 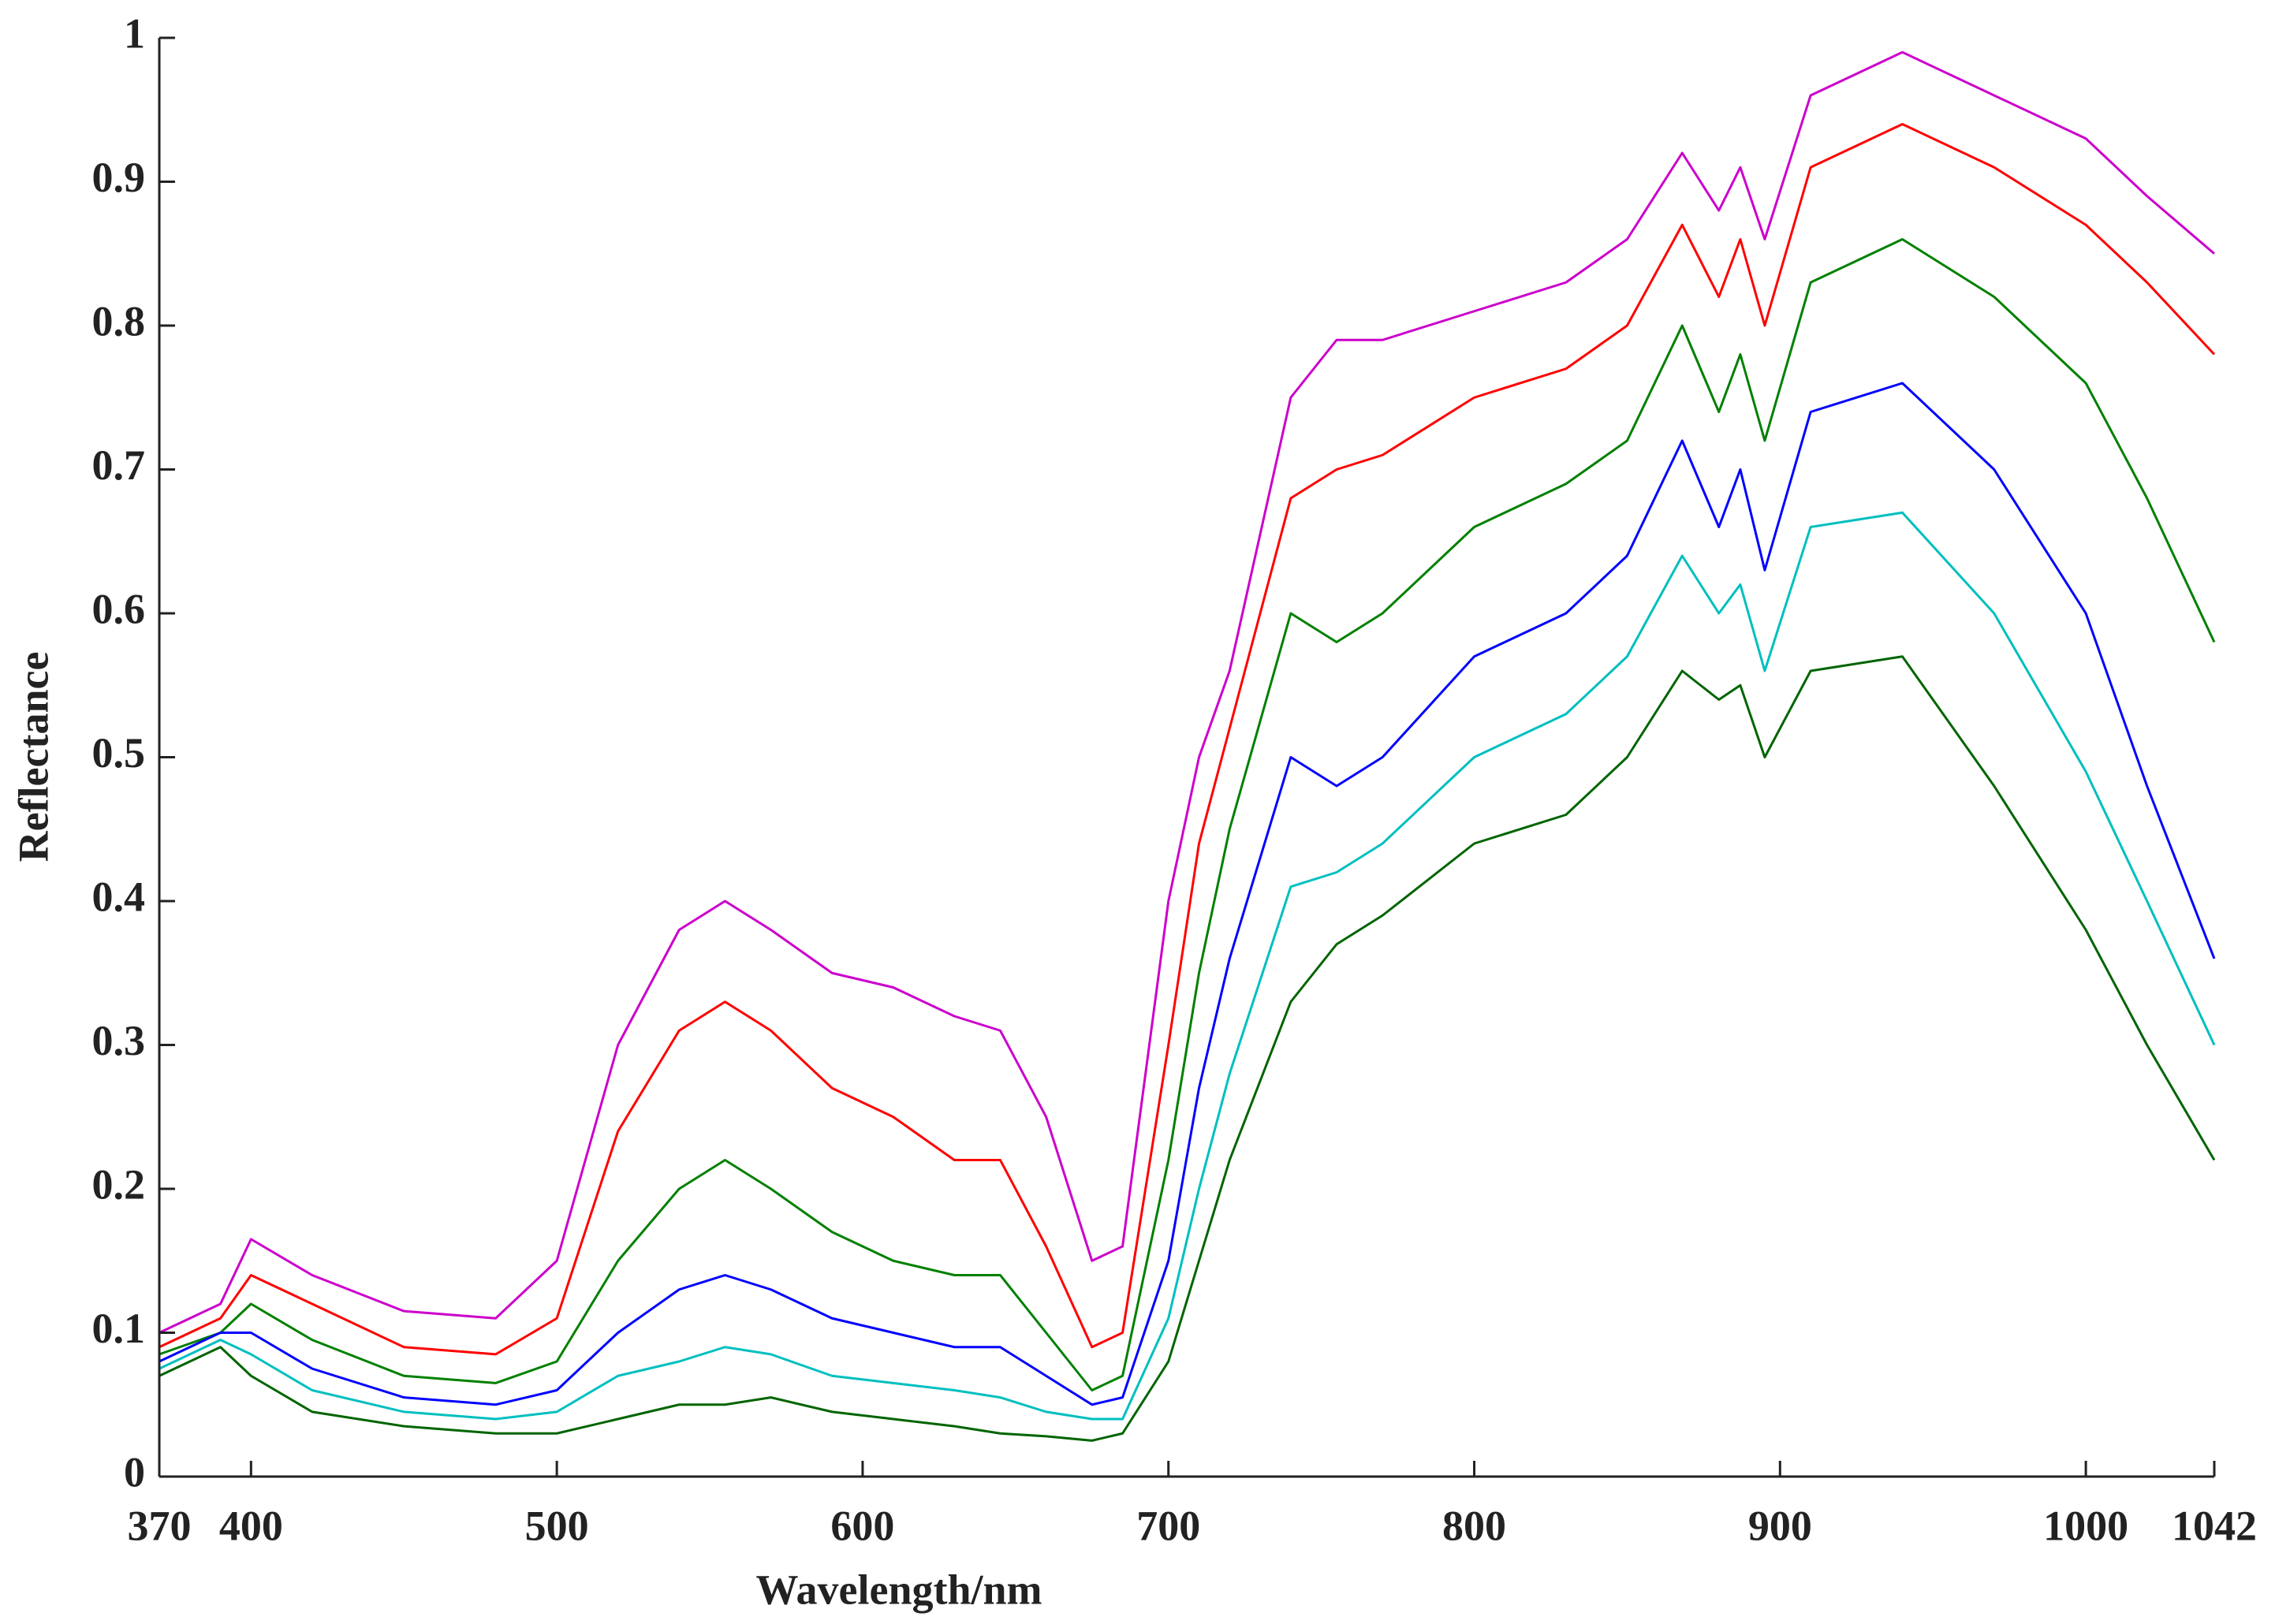 I want to click on x-tick-label: 1000, so click(x=2085, y=1525).